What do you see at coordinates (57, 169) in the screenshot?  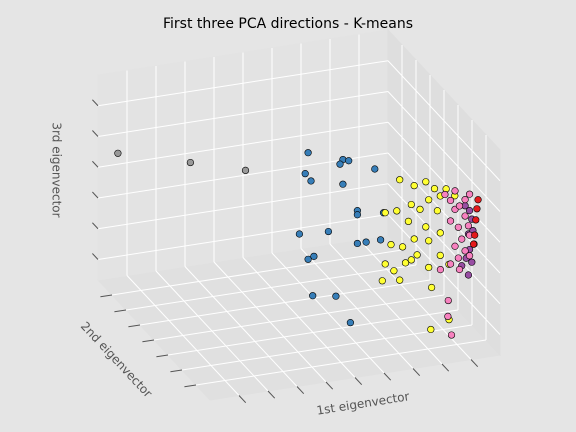 I see `z-axis-label: 3rd eigenvector` at bounding box center [57, 169].